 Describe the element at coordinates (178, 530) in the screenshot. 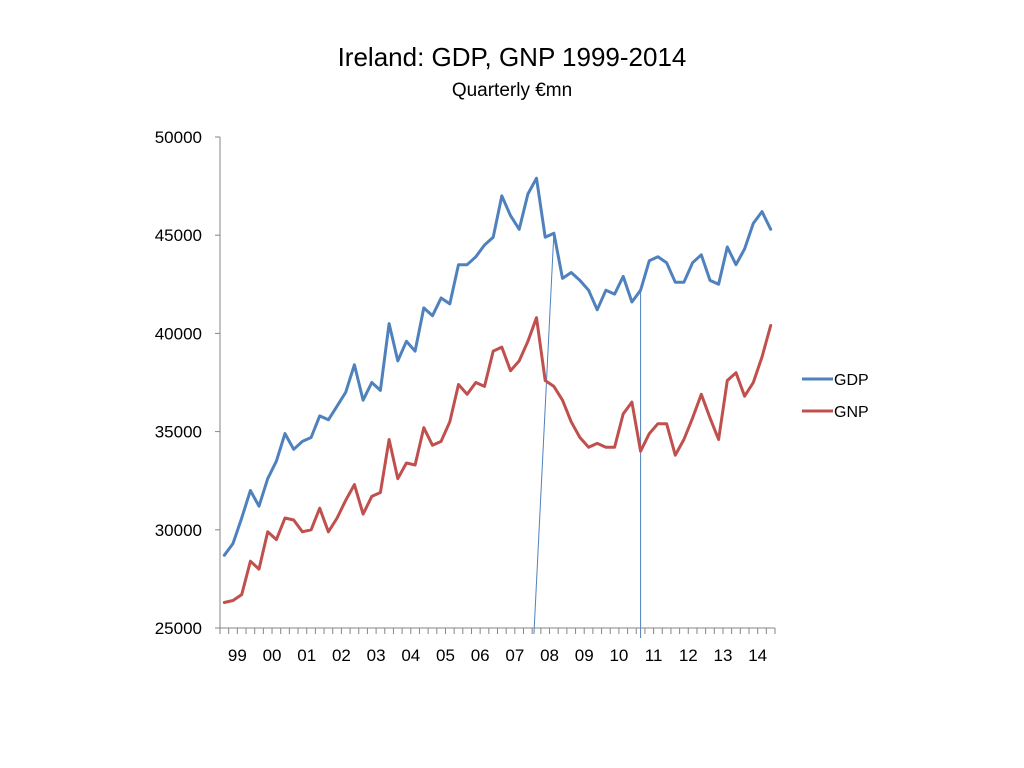

I see `y-tick-label: 30000` at that location.